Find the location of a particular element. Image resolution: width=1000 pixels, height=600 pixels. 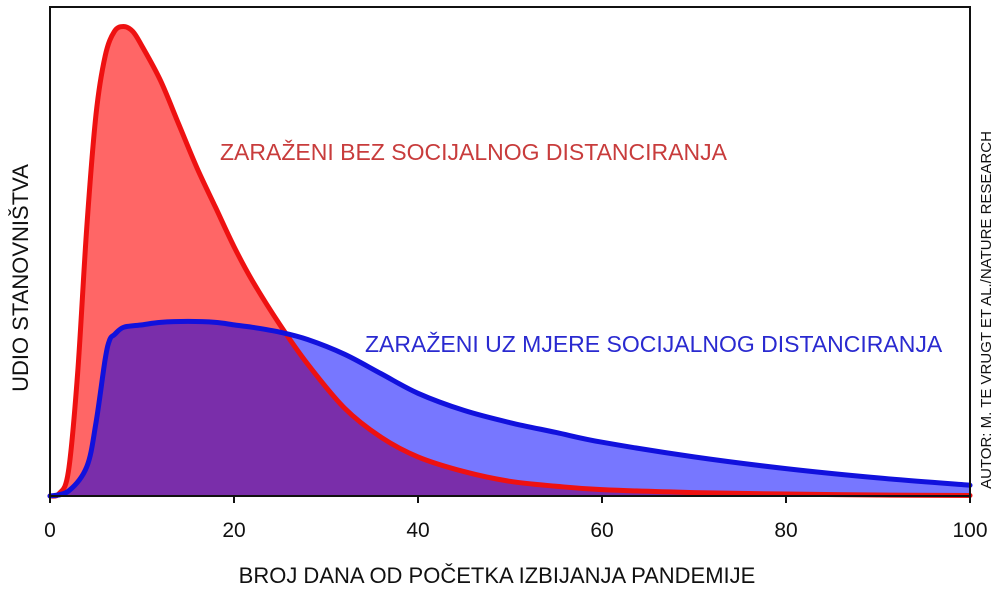

x-tick-label: 60 is located at coordinates (601, 530).